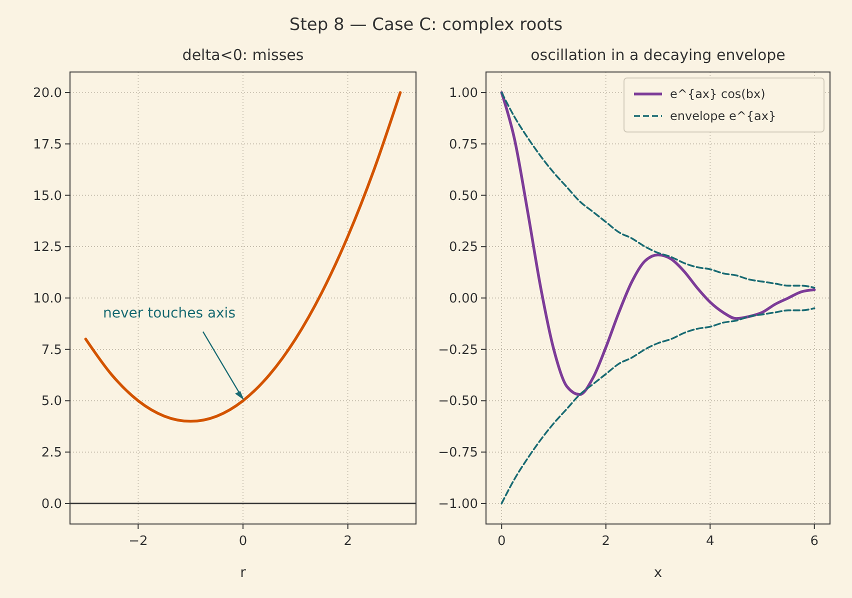 Image resolution: width=852 pixels, height=598 pixels. Describe the element at coordinates (243, 55) in the screenshot. I see `chart-title: delta<0: misses` at that location.